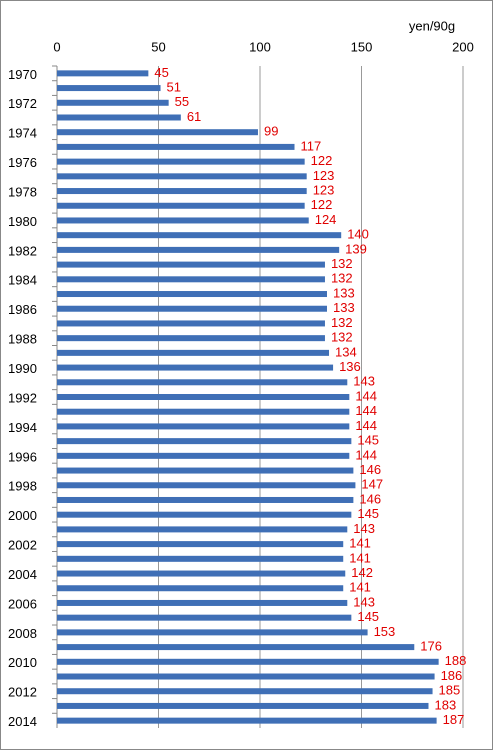 This screenshot has width=494, height=751. I want to click on y-tick-label: 2014, so click(22, 721).